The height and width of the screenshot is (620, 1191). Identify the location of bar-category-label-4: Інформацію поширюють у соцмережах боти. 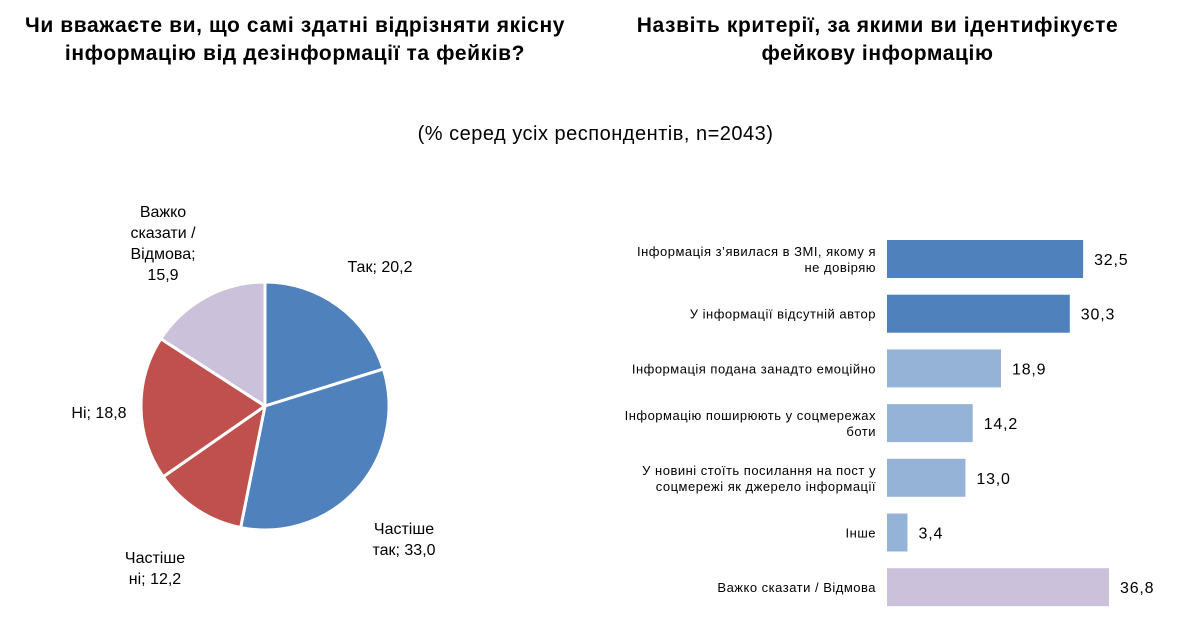
(750, 423).